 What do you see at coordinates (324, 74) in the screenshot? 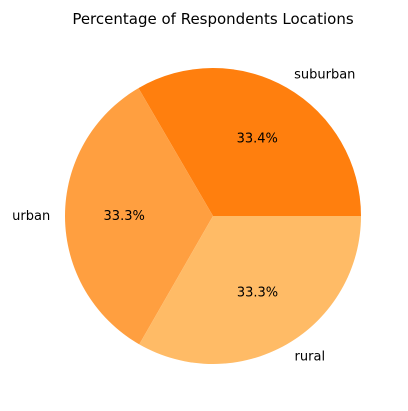
I see `pie-category-label-suburban: suburban` at bounding box center [324, 74].